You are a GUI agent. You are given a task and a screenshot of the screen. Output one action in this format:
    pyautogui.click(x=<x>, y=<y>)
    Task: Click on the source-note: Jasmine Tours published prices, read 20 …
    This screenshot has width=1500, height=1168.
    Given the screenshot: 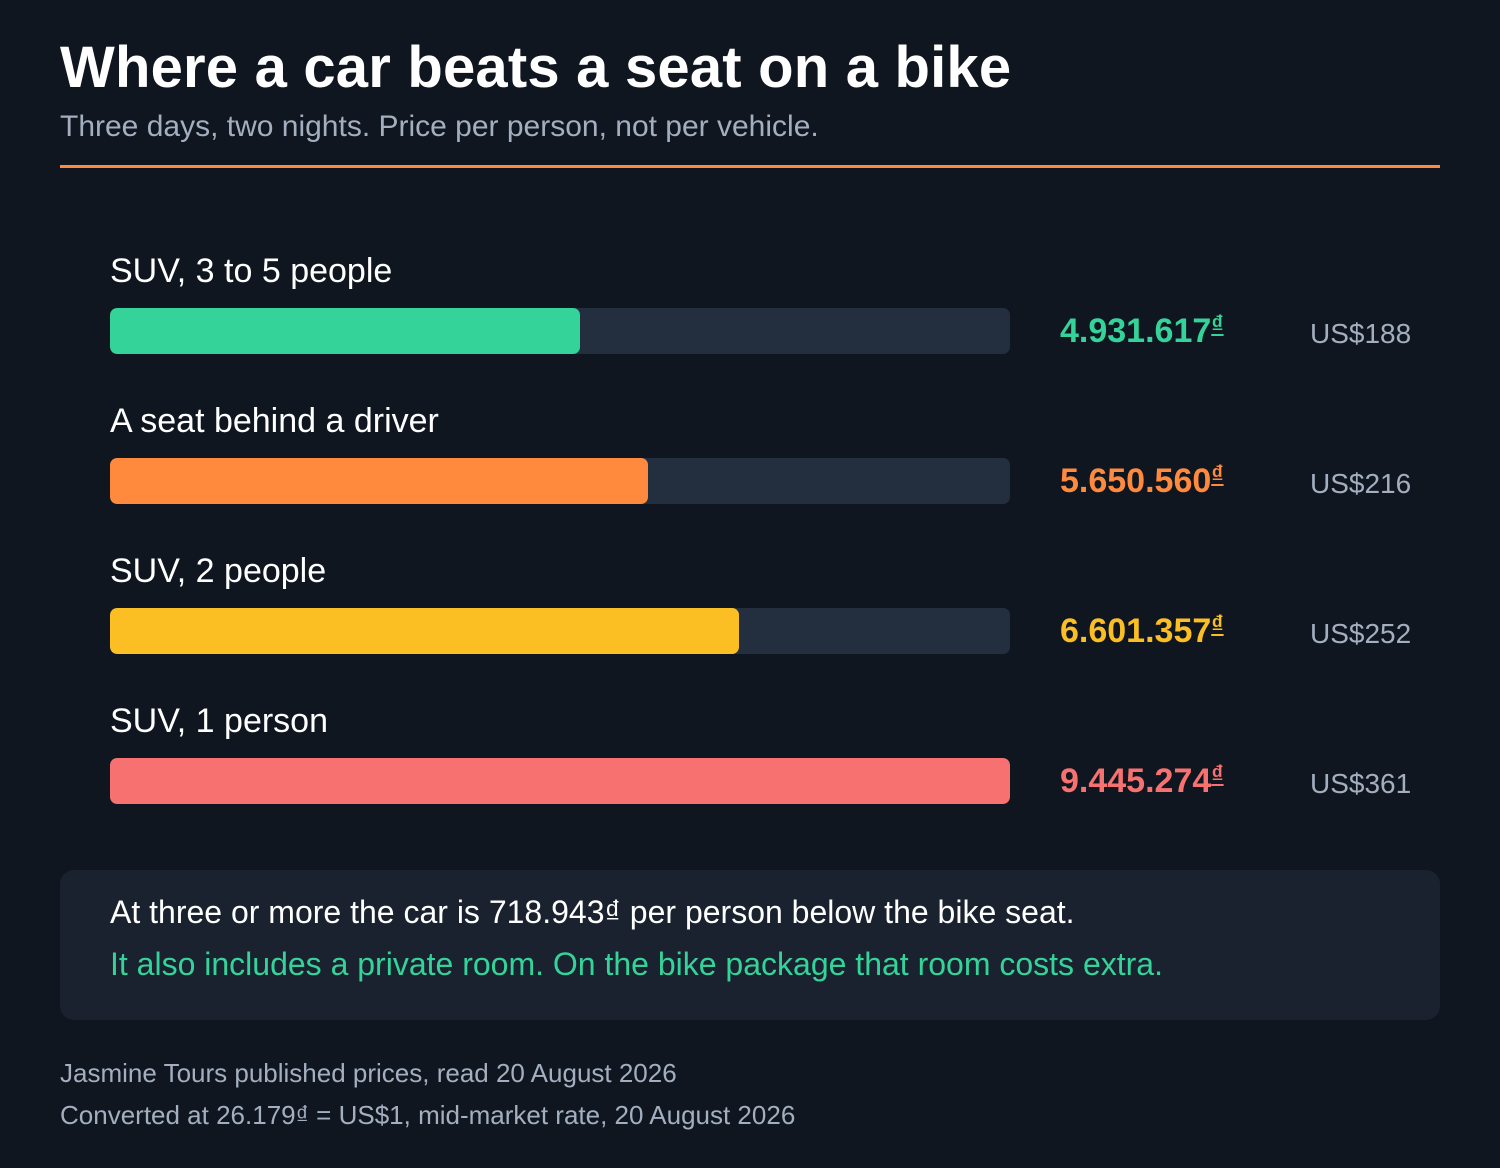 What is the action you would take?
    pyautogui.click(x=368, y=1073)
    